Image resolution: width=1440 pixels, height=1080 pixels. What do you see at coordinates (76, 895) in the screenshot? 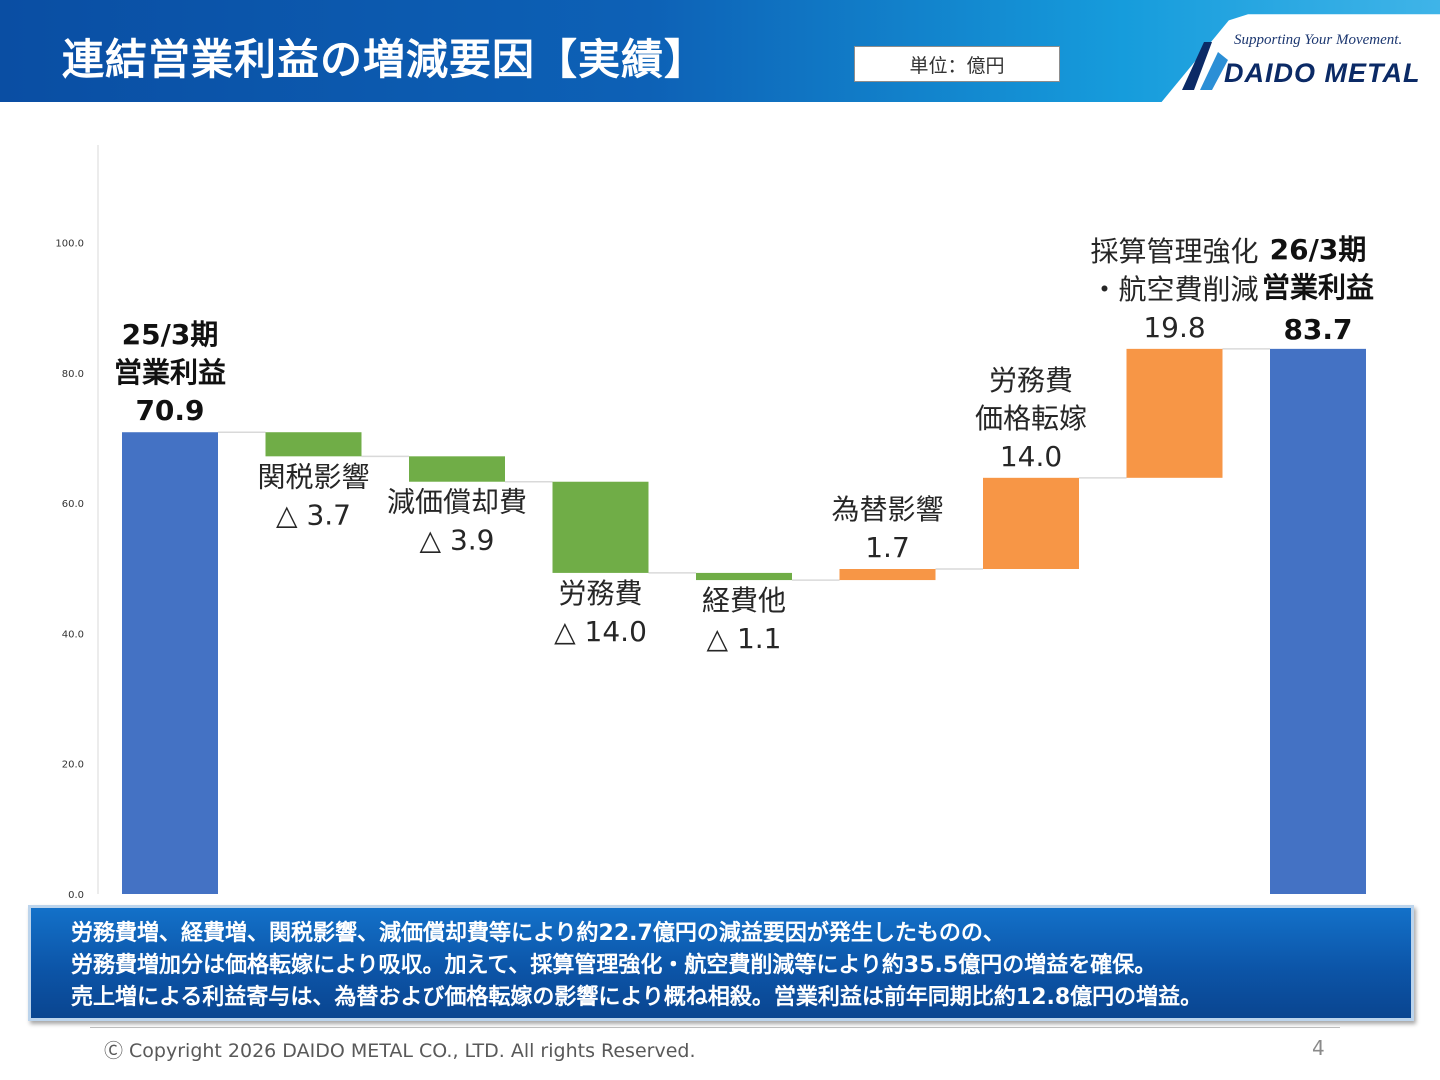
I see `y-tick-label: 0.0` at bounding box center [76, 895].